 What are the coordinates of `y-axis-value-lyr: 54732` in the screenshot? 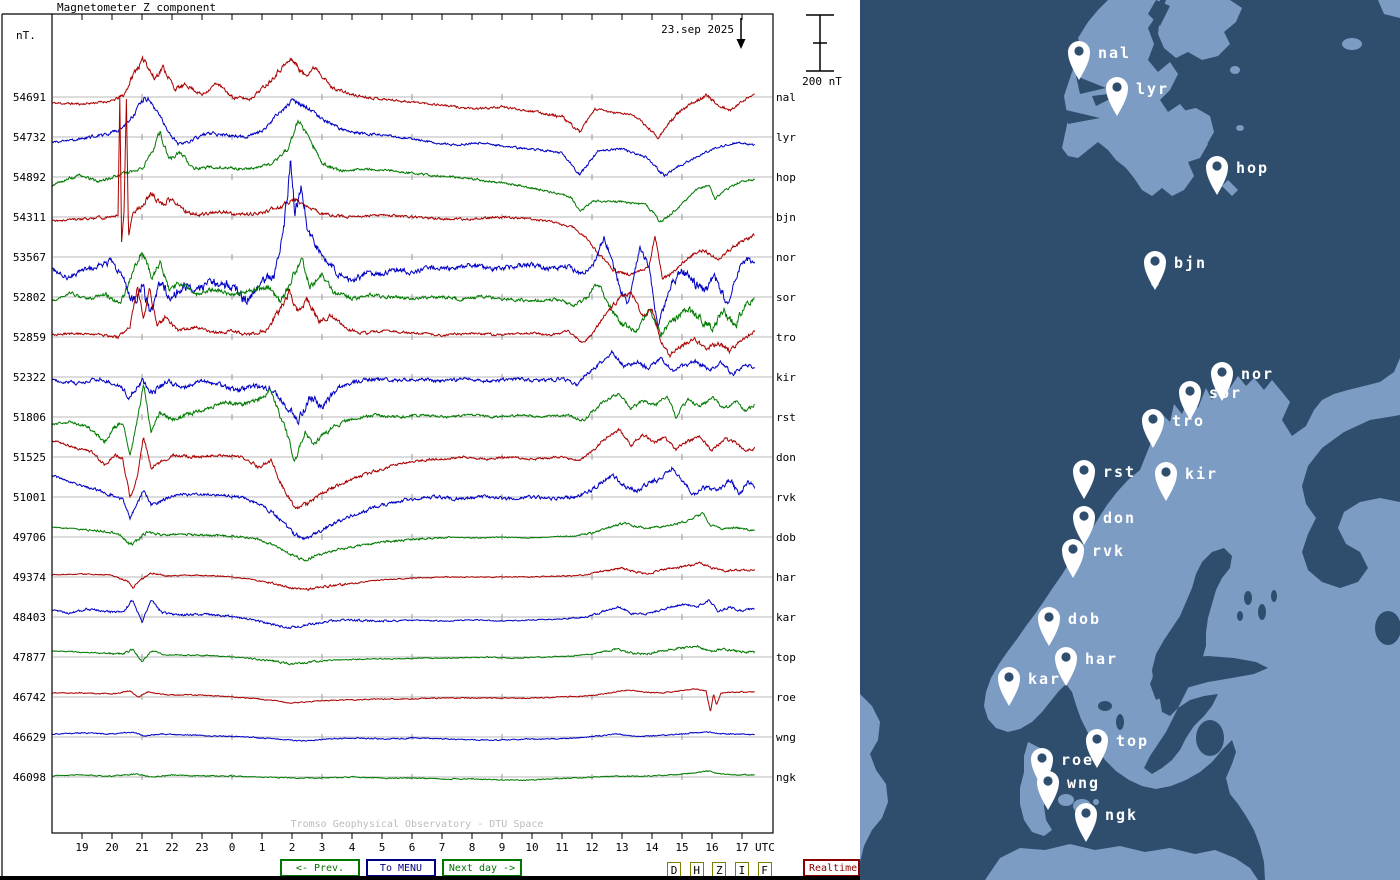 It's located at (29, 137).